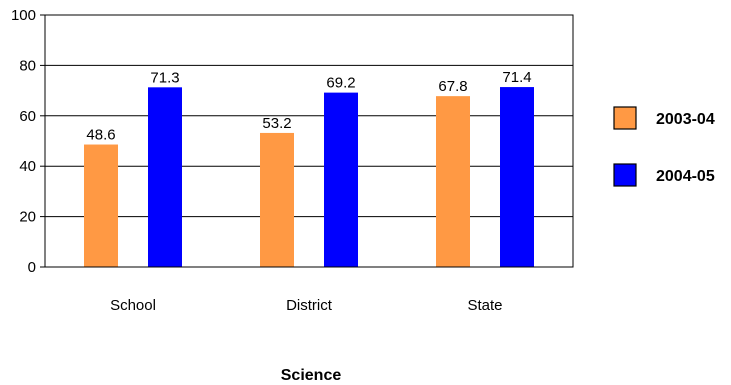  Describe the element at coordinates (340, 83) in the screenshot. I see `data-label: 69.2` at that location.